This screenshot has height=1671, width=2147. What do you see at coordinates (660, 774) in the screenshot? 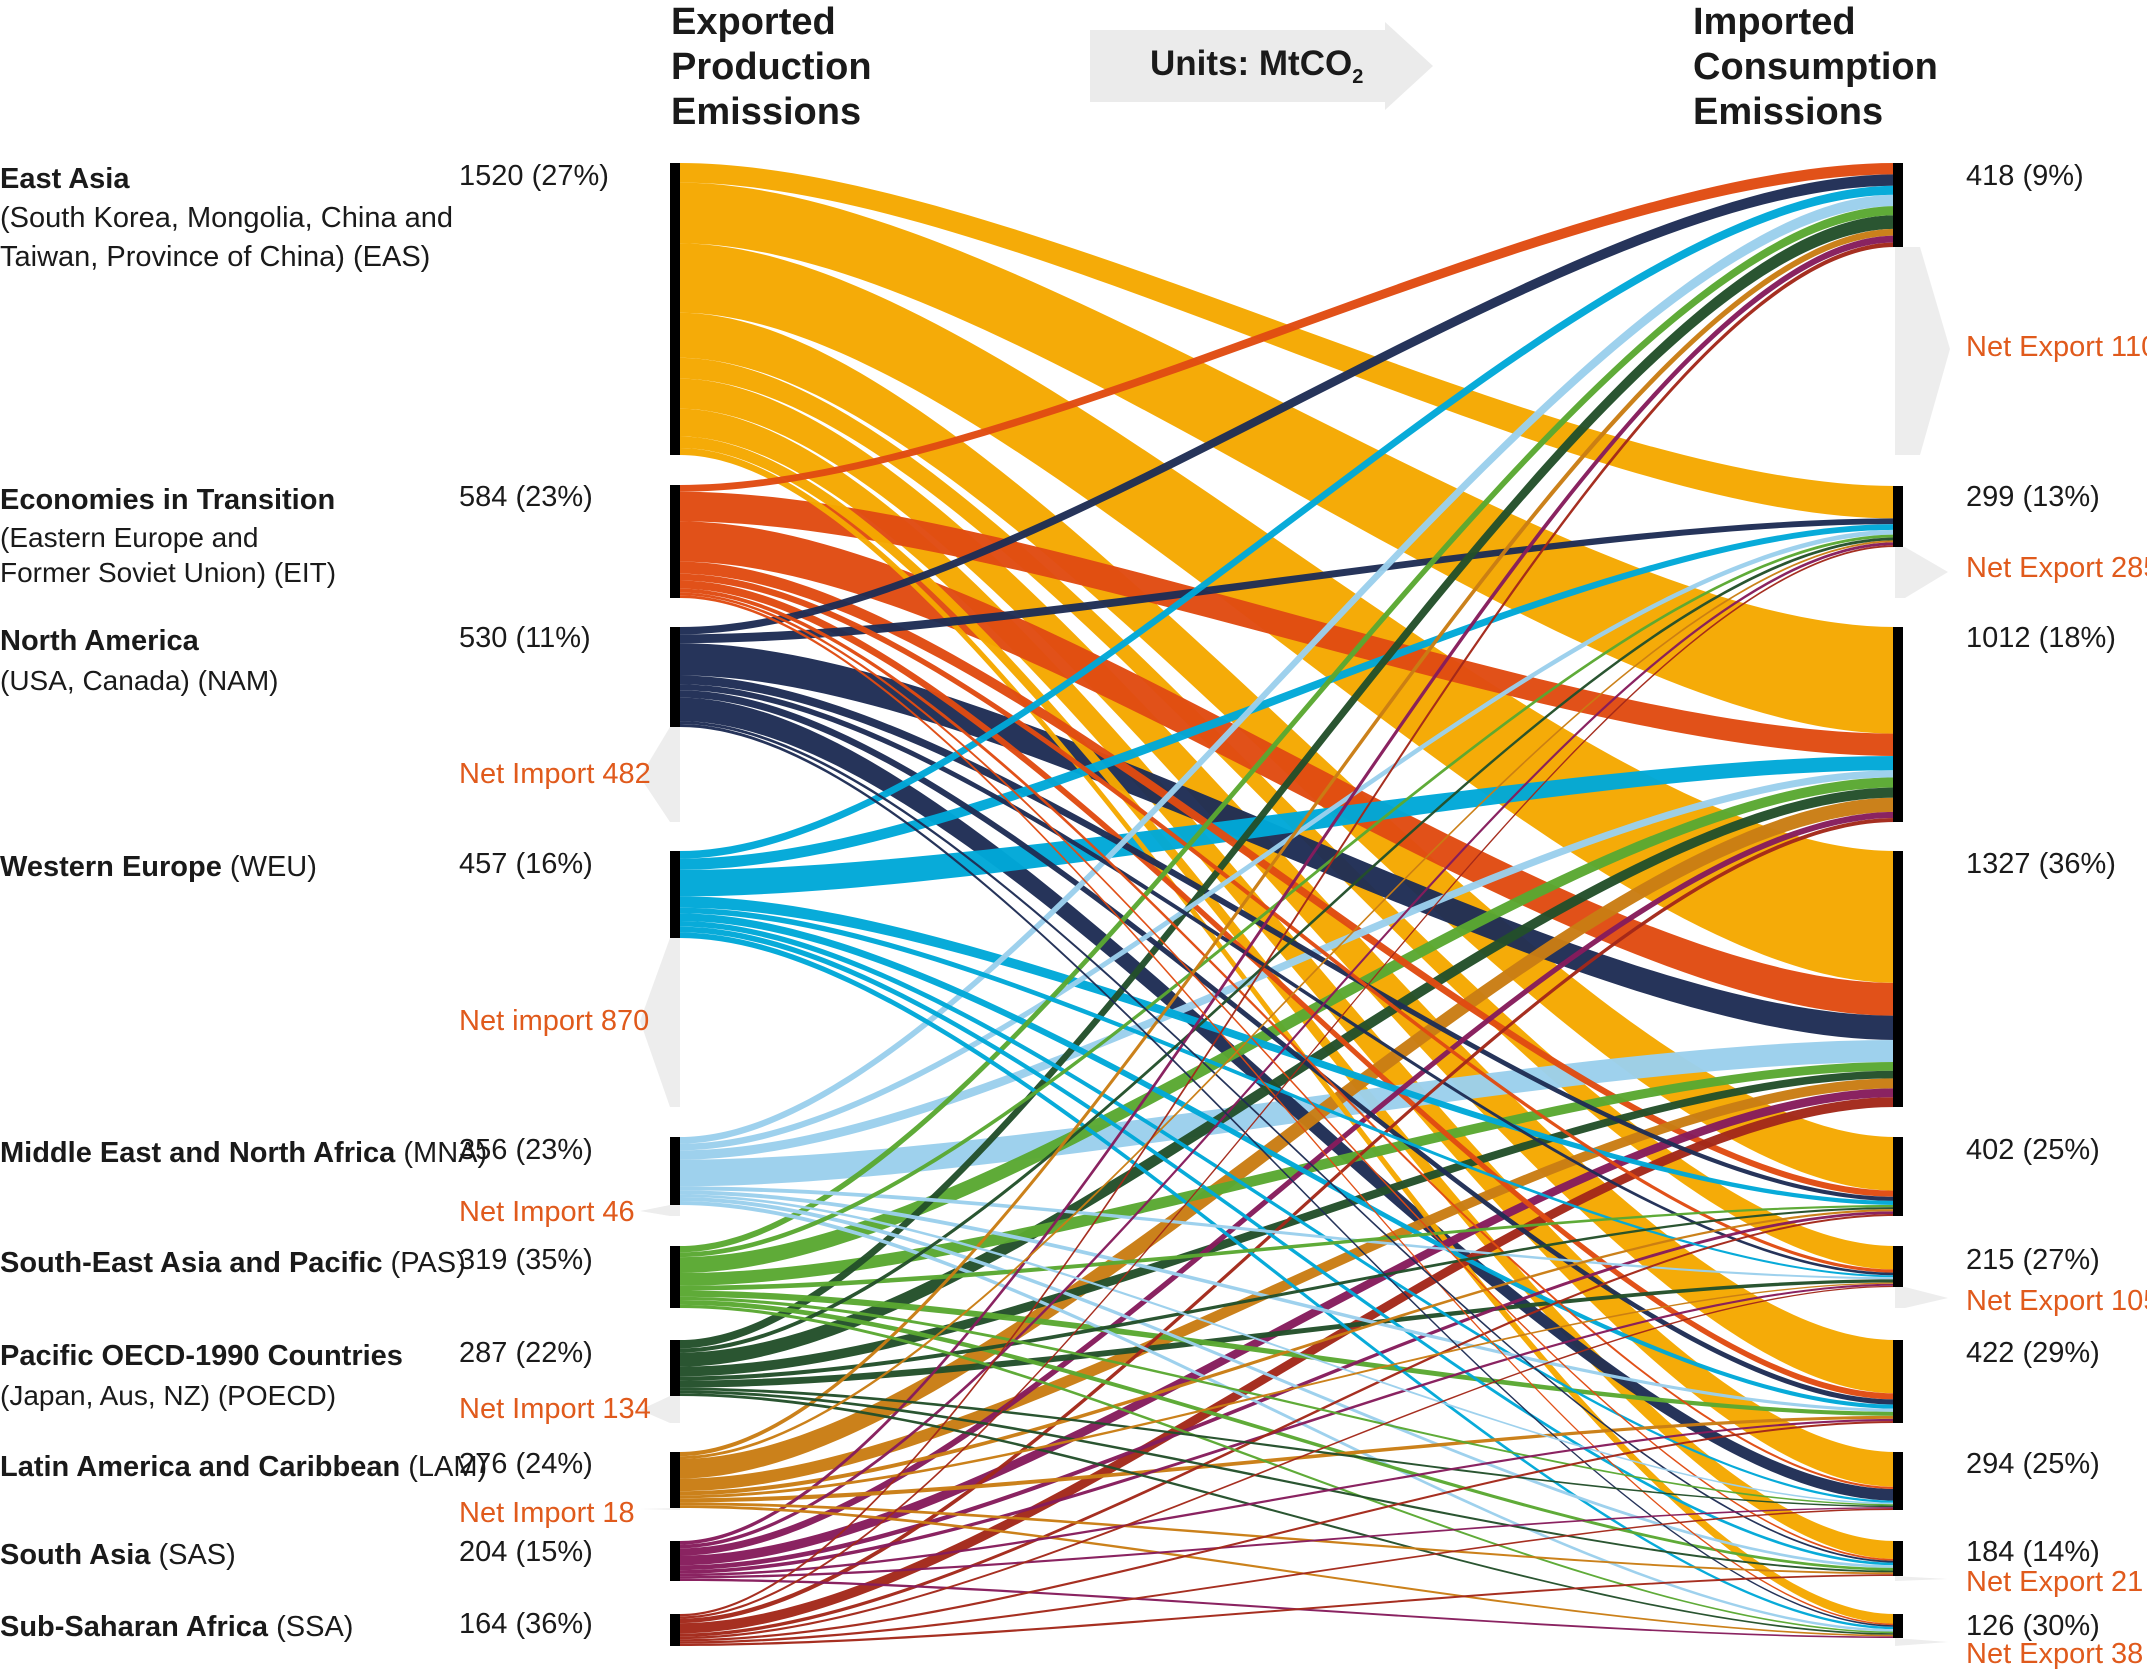
I see `net-arrow-nam` at bounding box center [660, 774].